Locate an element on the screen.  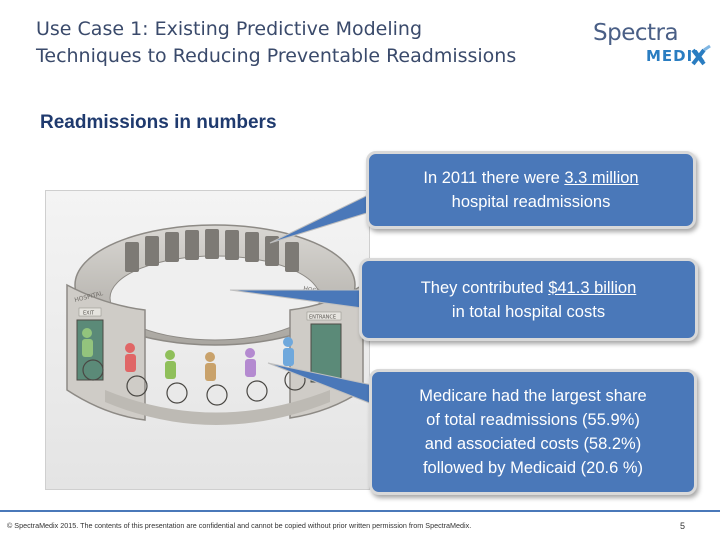
callout-1-text: In 2011 there were is located at coordinates (494, 178).